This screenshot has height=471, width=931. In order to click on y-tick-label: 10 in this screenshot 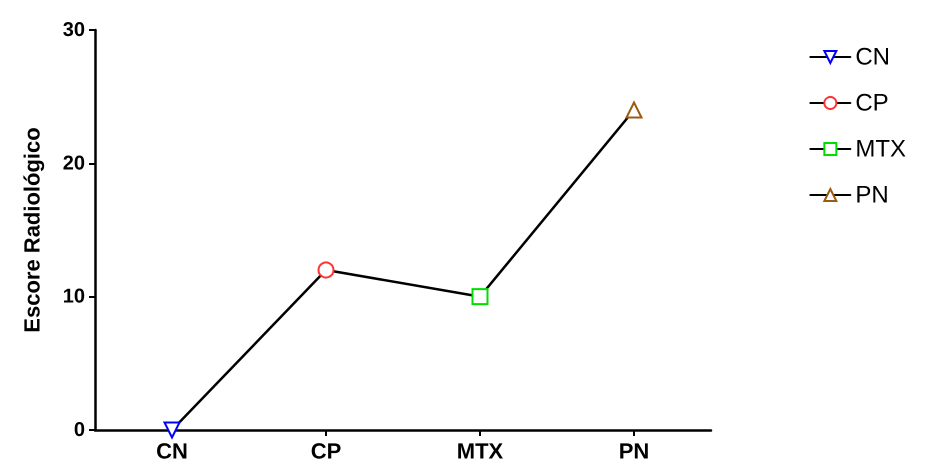, I will do `click(73, 297)`.